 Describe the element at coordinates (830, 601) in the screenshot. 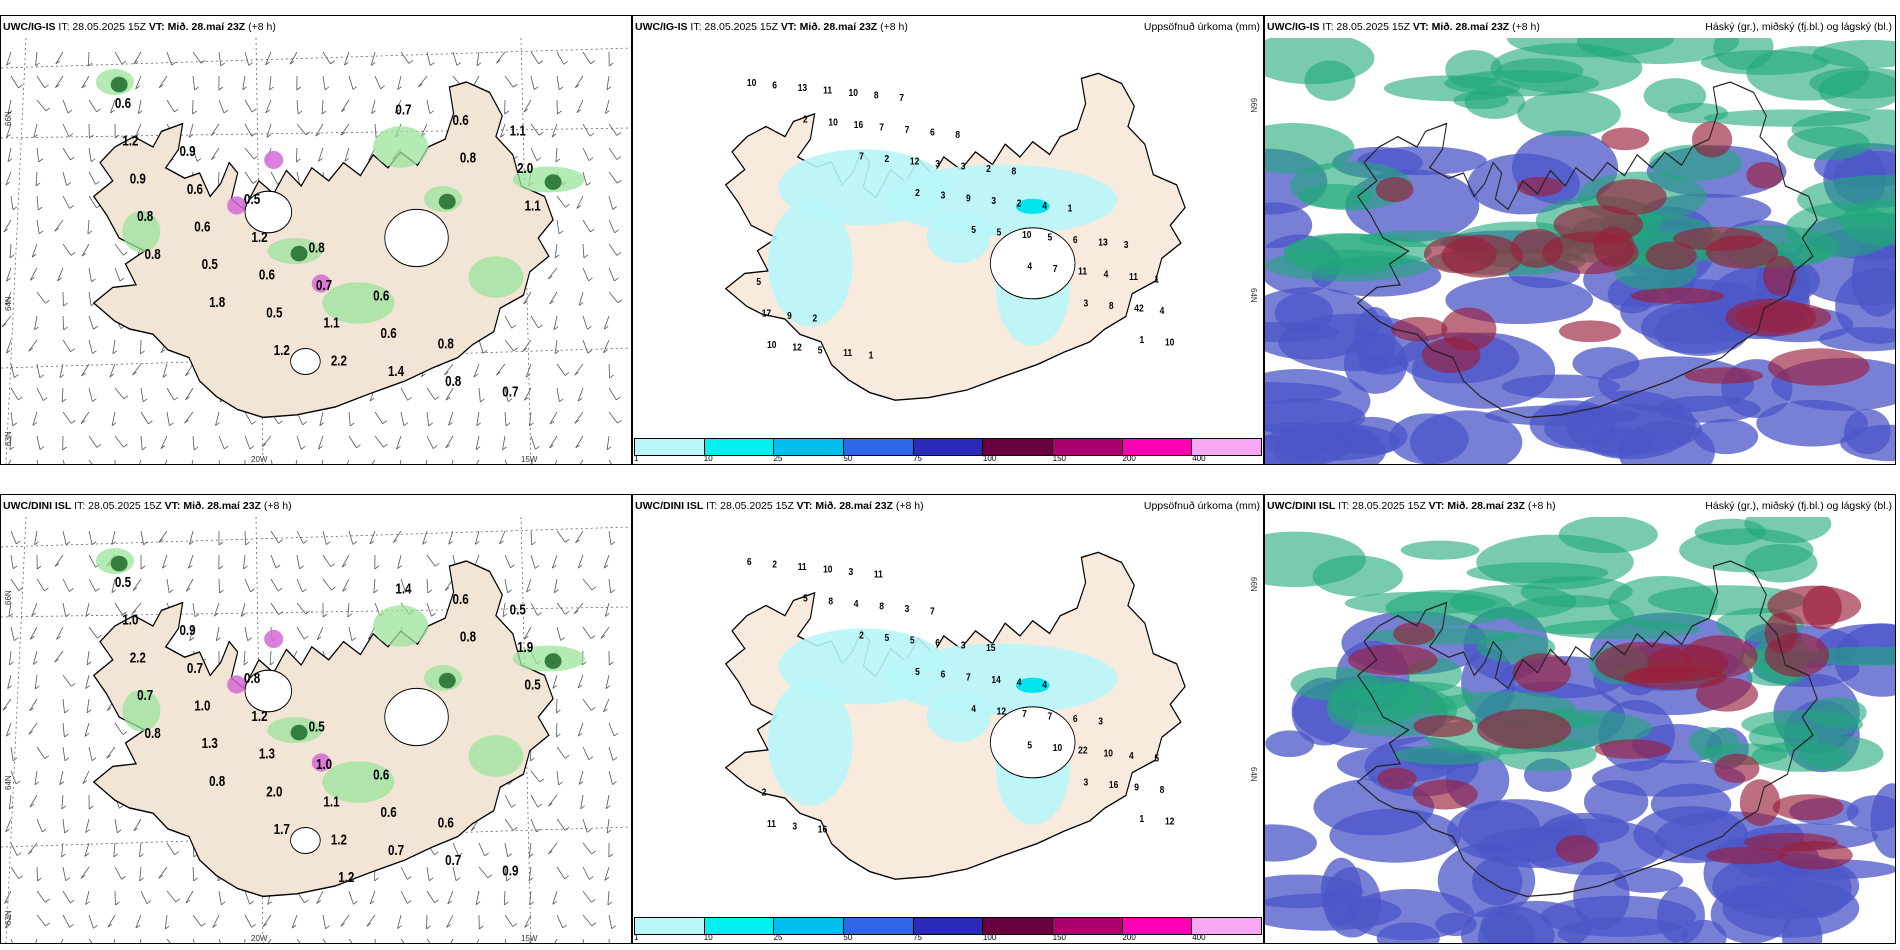

I see `precip-amount: 8` at that location.